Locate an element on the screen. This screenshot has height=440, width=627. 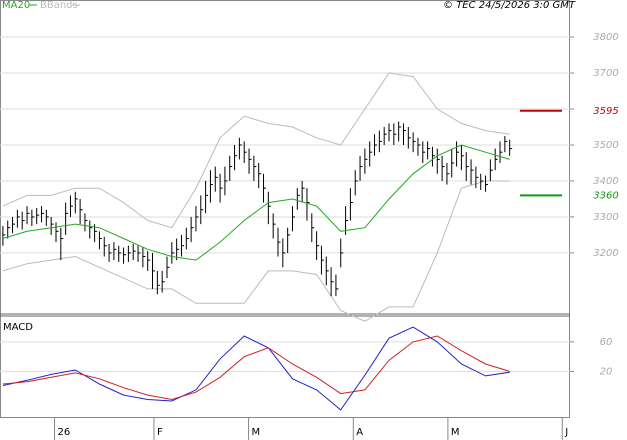
legend-entry: MA20 is located at coordinates (16, 5).